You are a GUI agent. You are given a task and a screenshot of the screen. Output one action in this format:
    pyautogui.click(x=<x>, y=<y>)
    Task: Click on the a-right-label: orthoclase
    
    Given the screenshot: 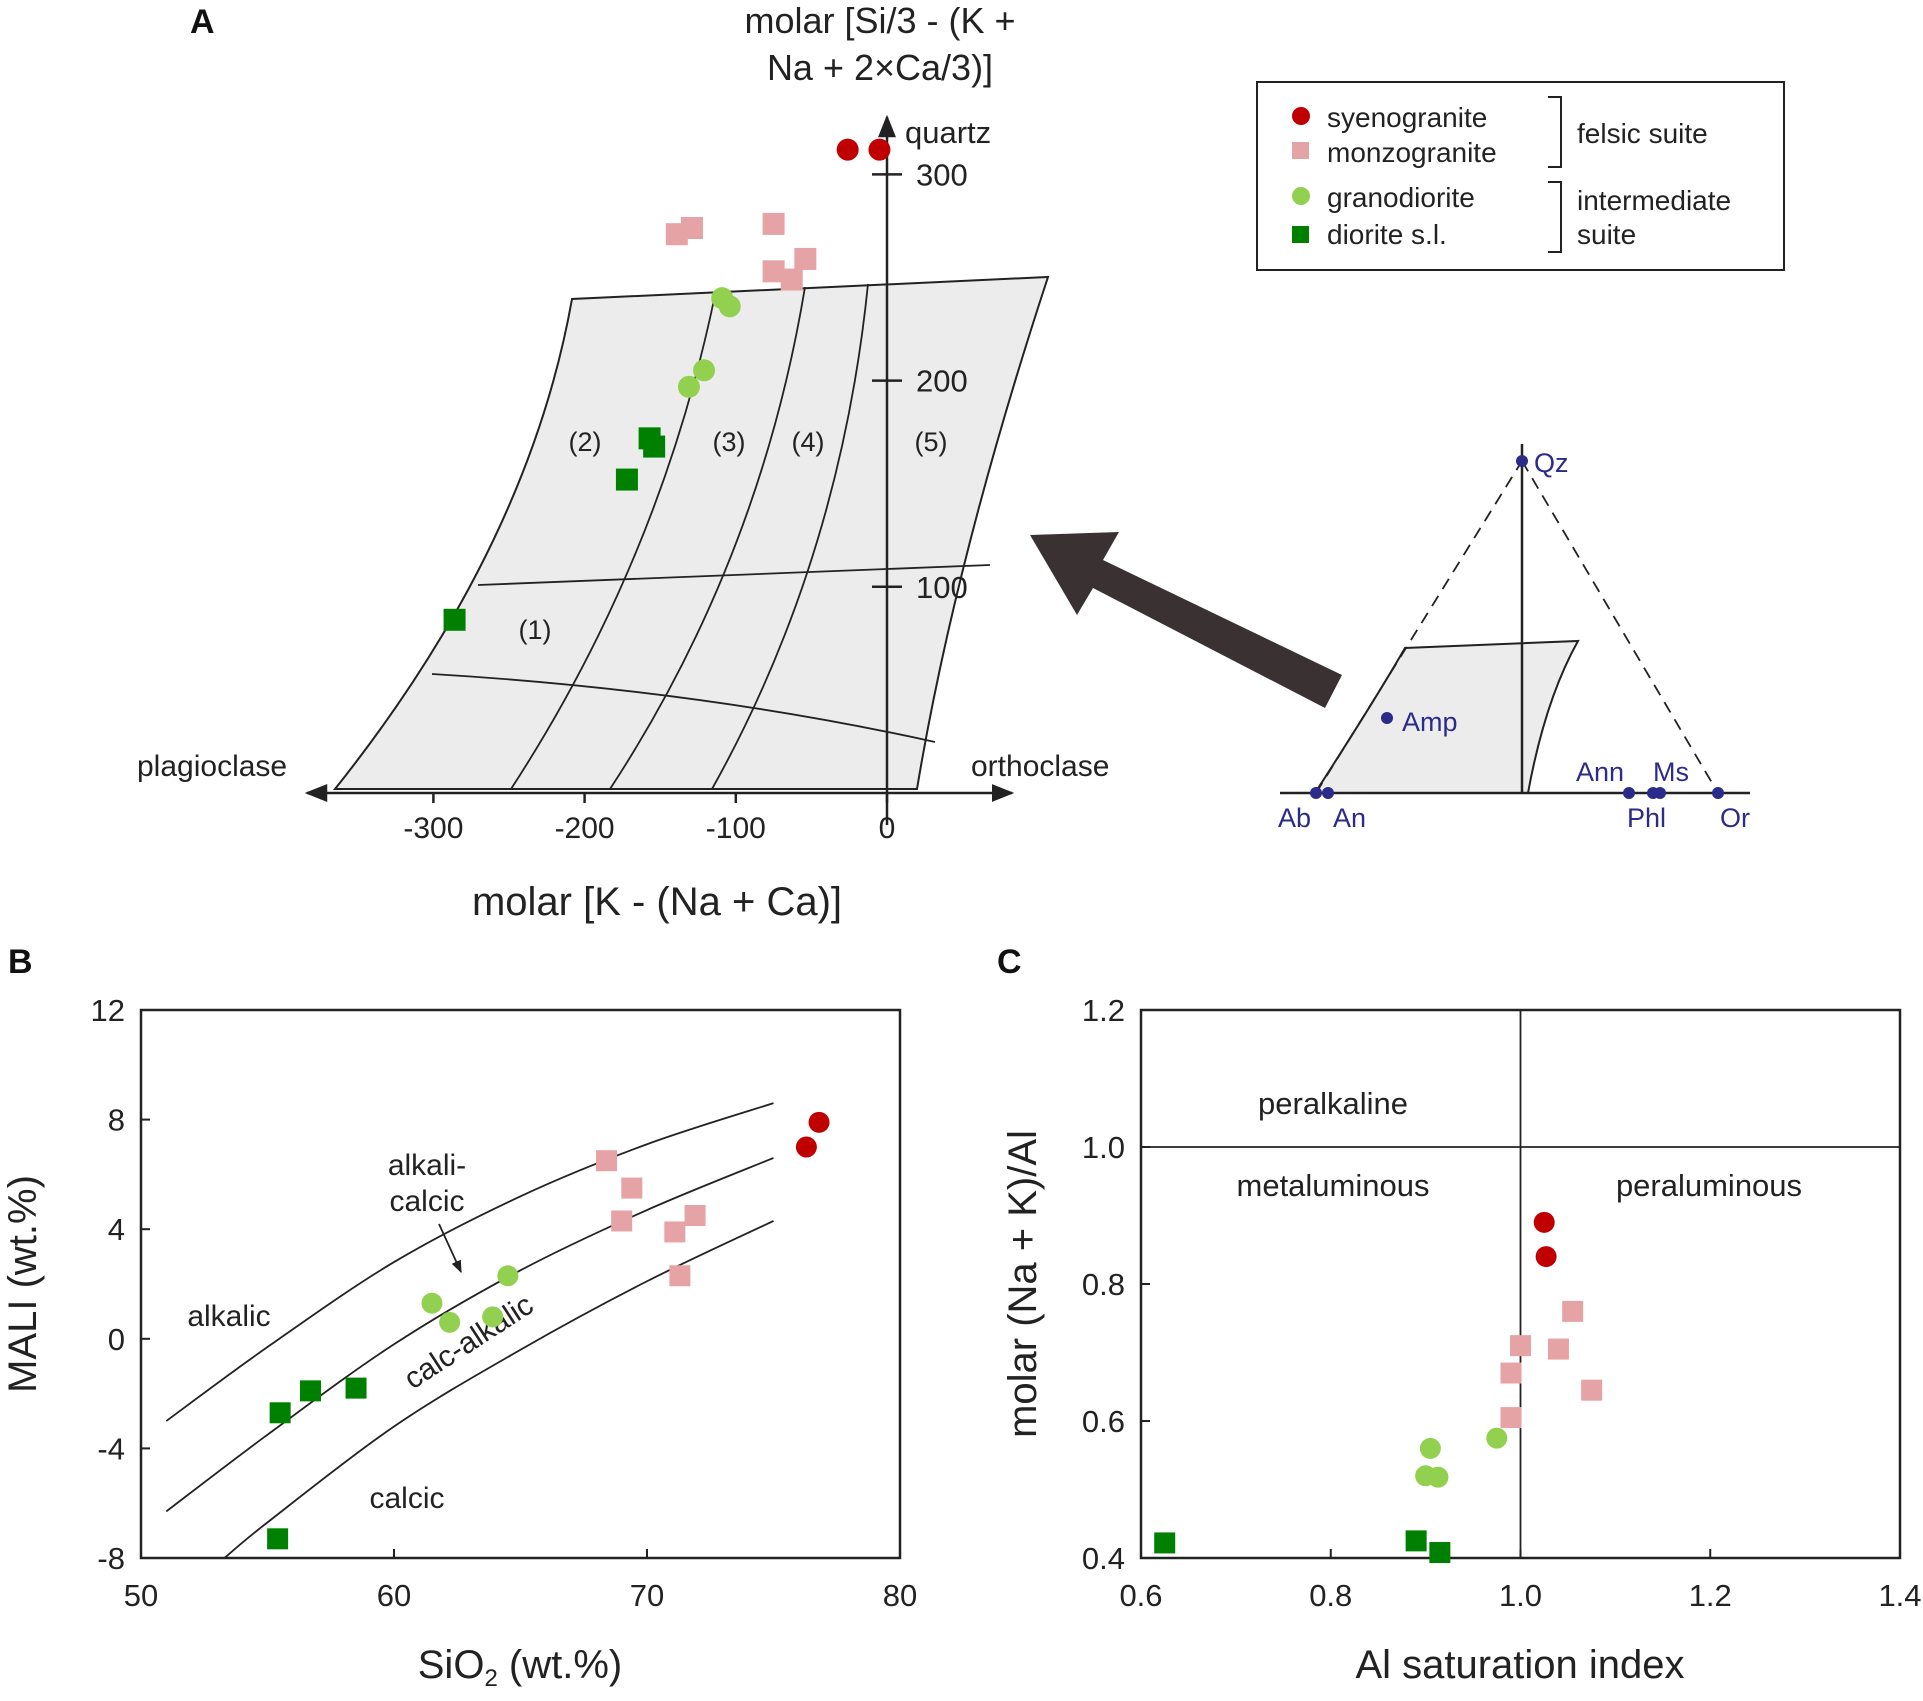 What is the action you would take?
    pyautogui.click(x=1040, y=766)
    